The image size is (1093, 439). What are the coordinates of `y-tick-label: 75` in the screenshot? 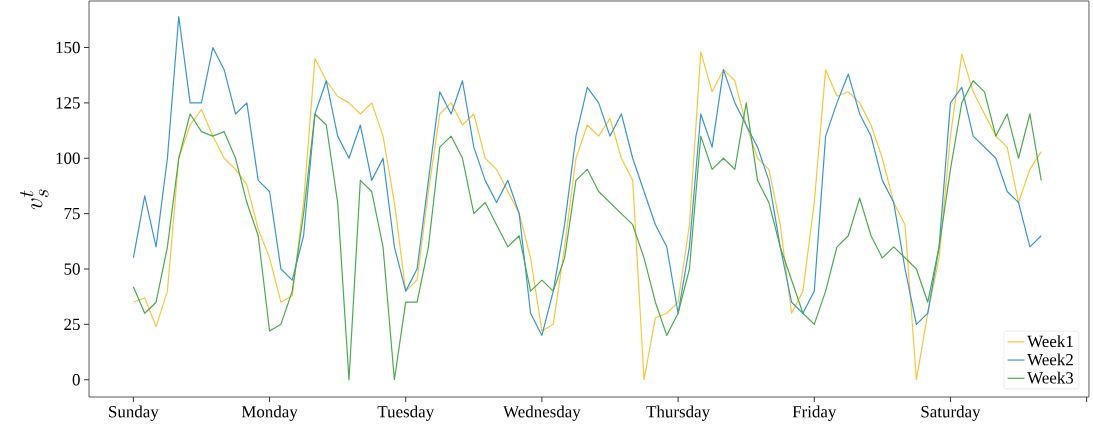 It's located at (72, 213).